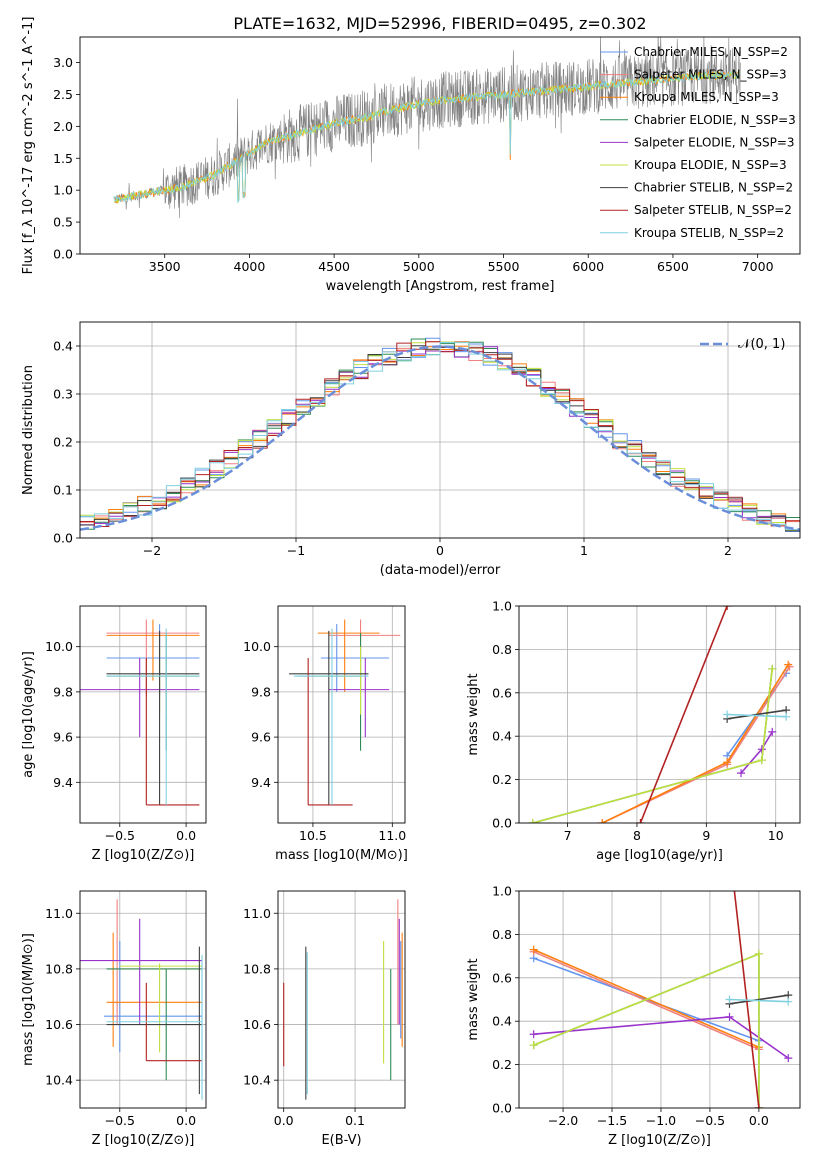 Image resolution: width=819 pixels, height=1170 pixels. I want to click on y-tick-label: 1.5, so click(63, 158).